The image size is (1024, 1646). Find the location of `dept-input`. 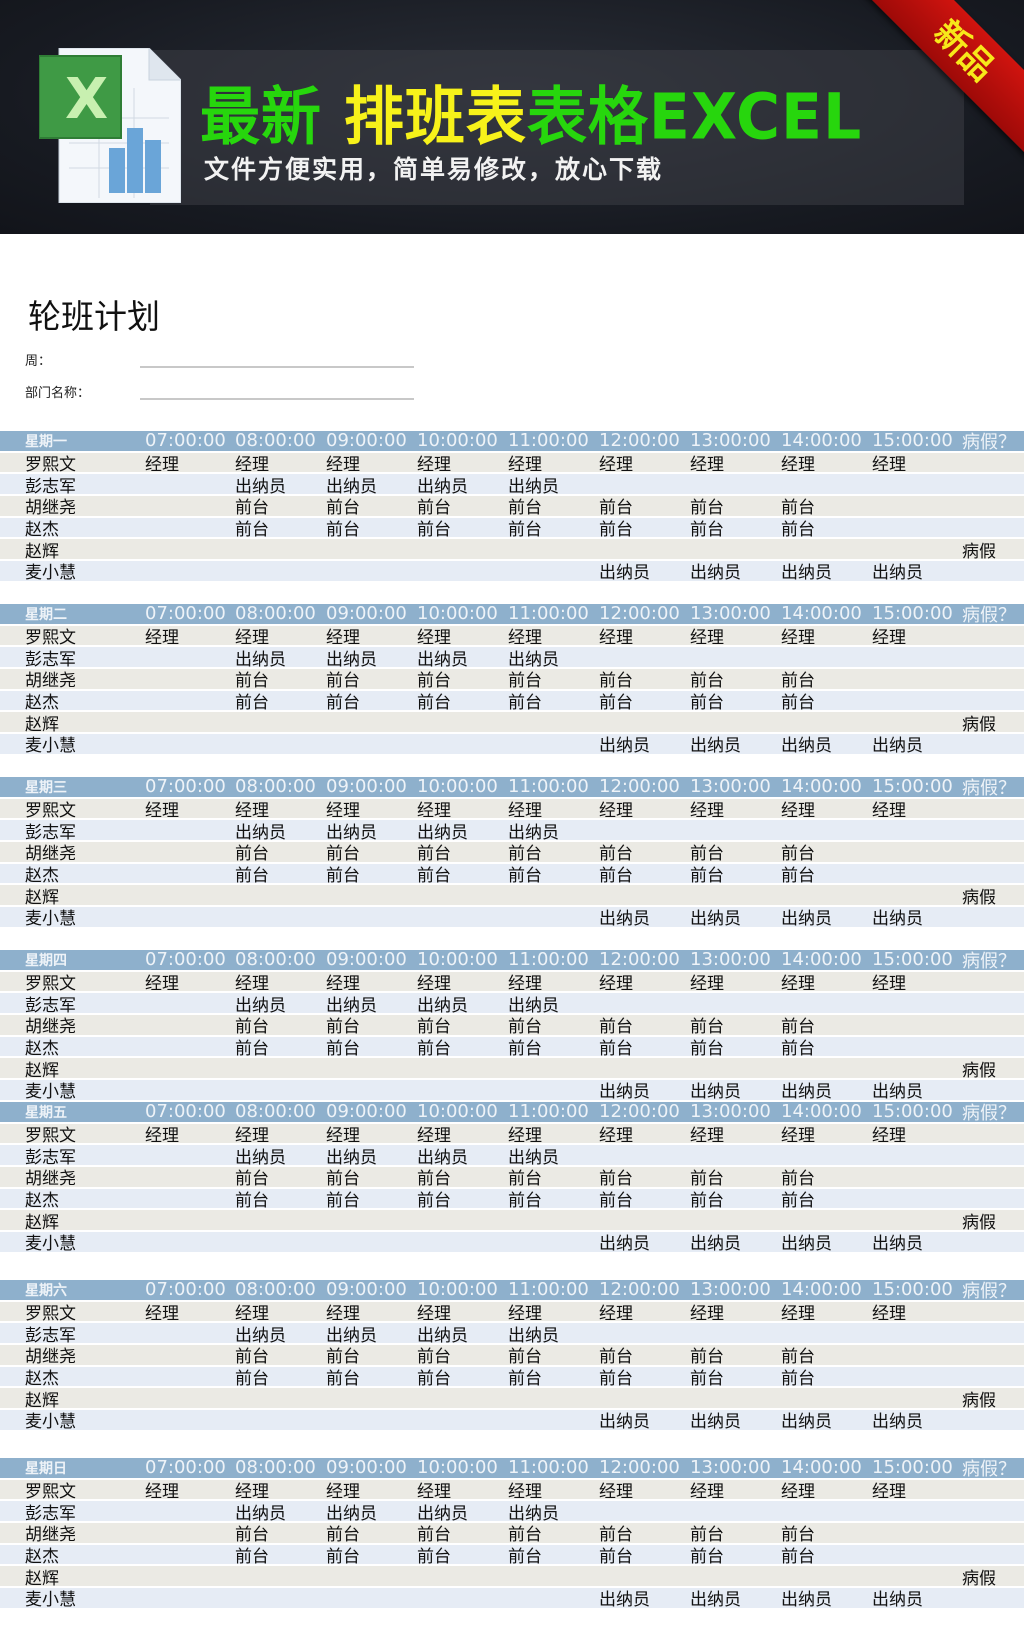

dept-input is located at coordinates (277, 399).